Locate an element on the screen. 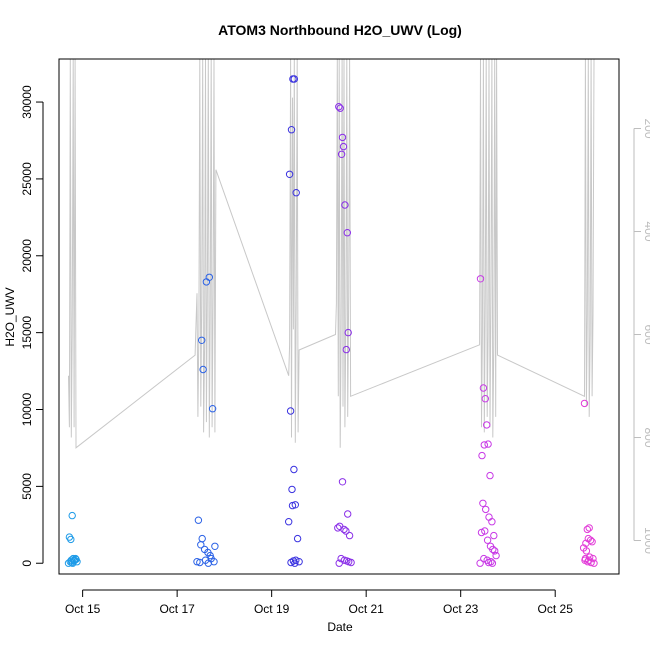 The image size is (650, 650). y2-tick-label: 400 is located at coordinates (646, 232).